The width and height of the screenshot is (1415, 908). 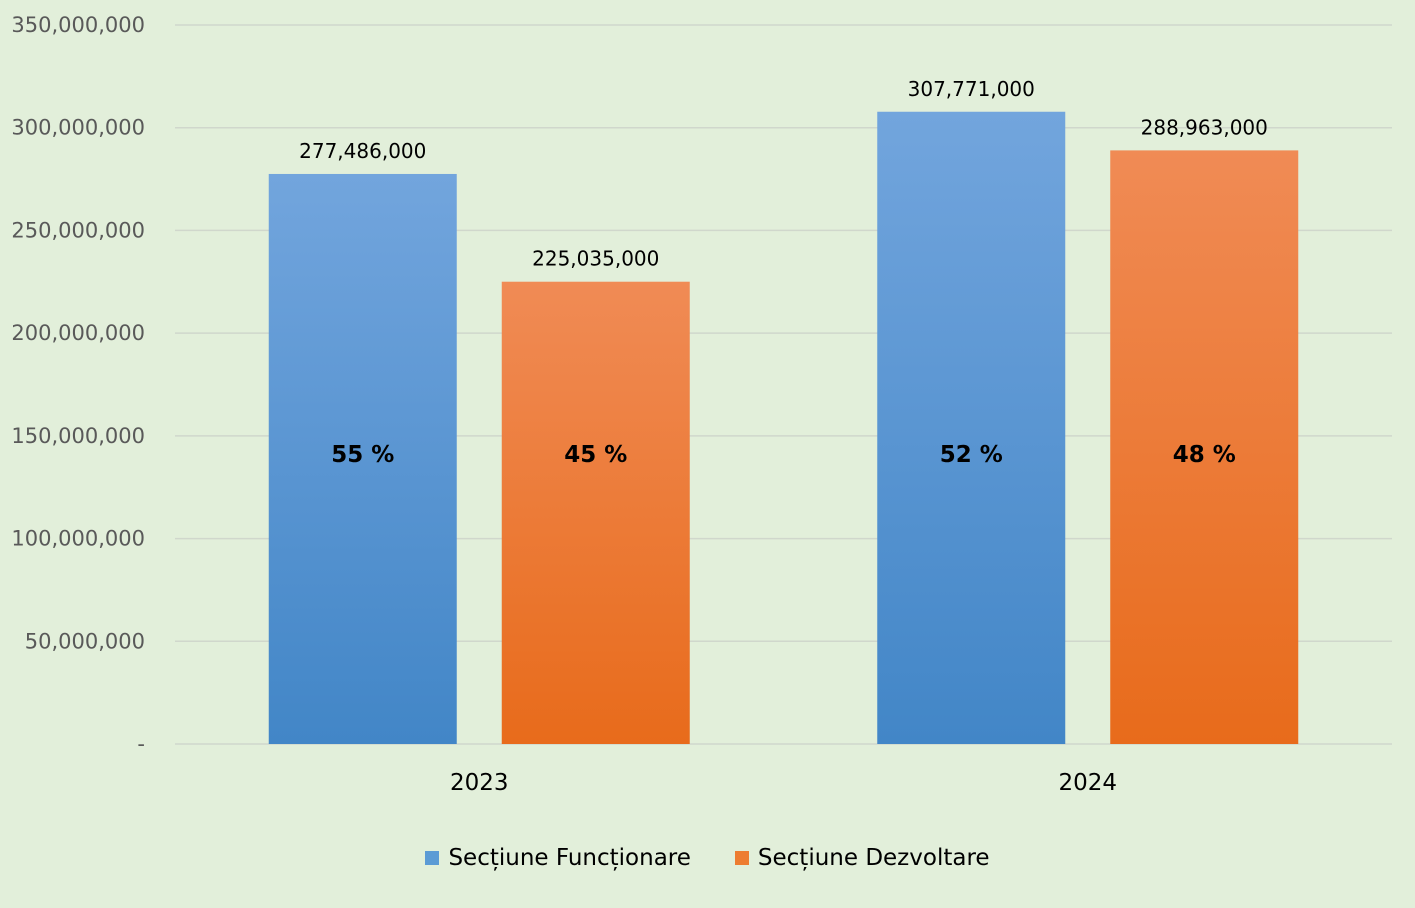 I want to click on data-label-percent: 55 %, so click(x=362, y=455).